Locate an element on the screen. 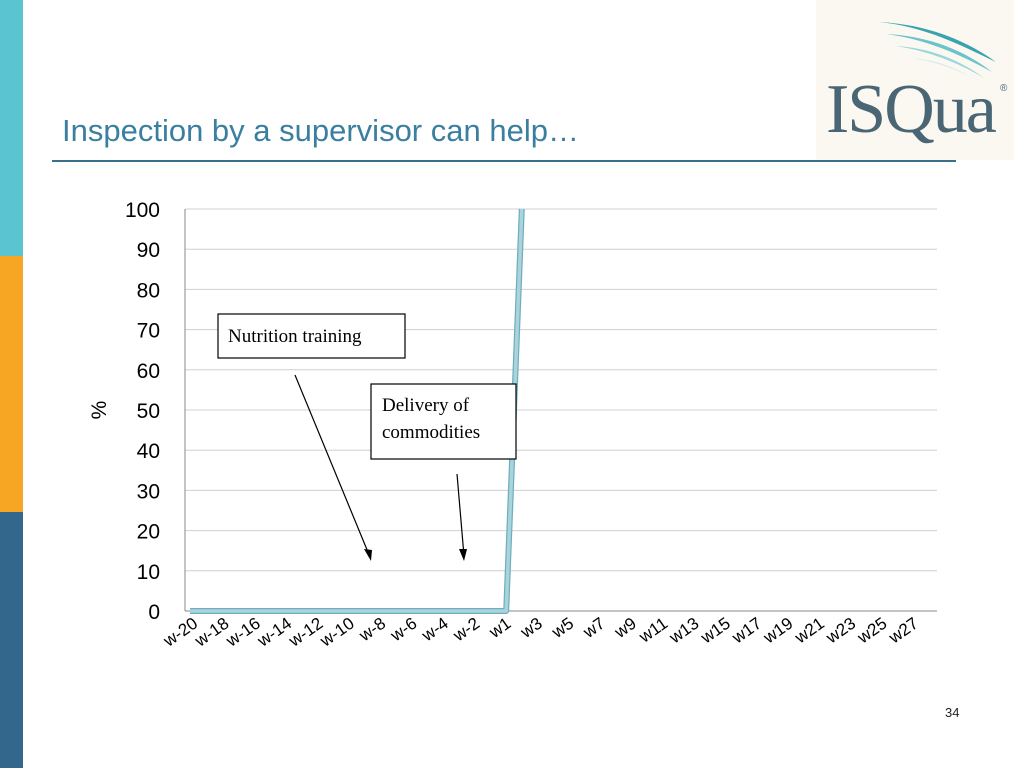 The width and height of the screenshot is (1024, 768). x-tick-label: w11 is located at coordinates (653, 630).